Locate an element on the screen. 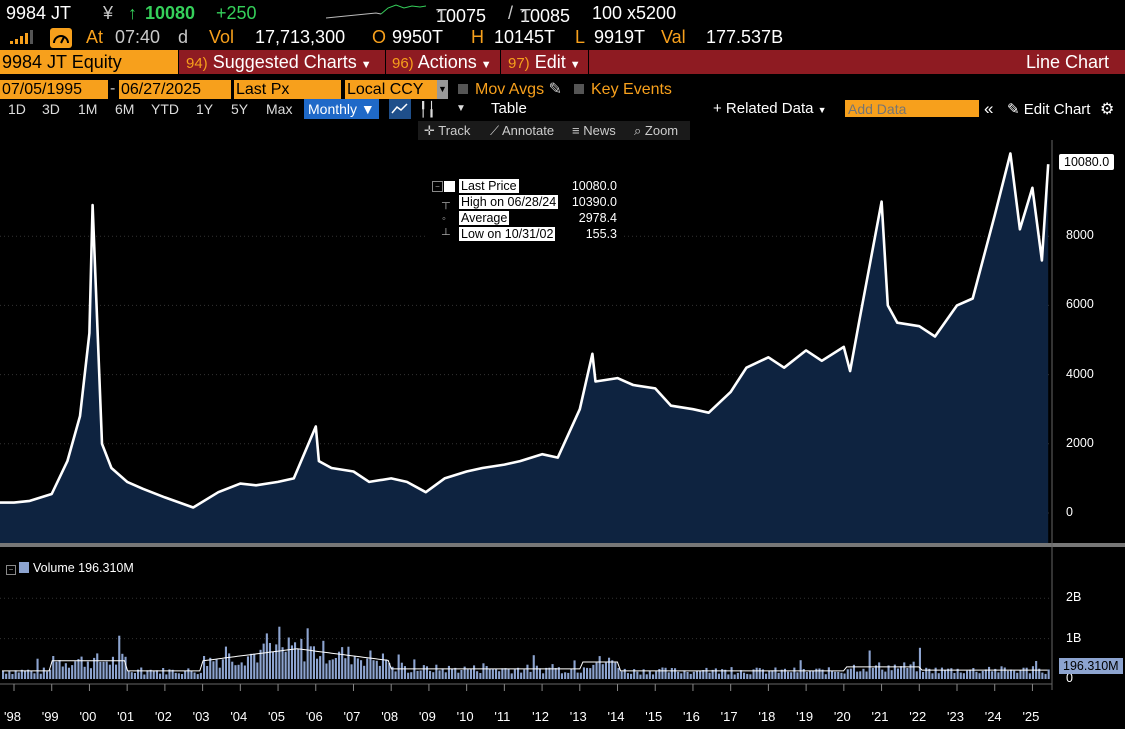 This screenshot has width=1125, height=729. tool-bar: ✛ Track ⟋ Annotate ≡ News ⌕ Zoom is located at coordinates (562, 131).